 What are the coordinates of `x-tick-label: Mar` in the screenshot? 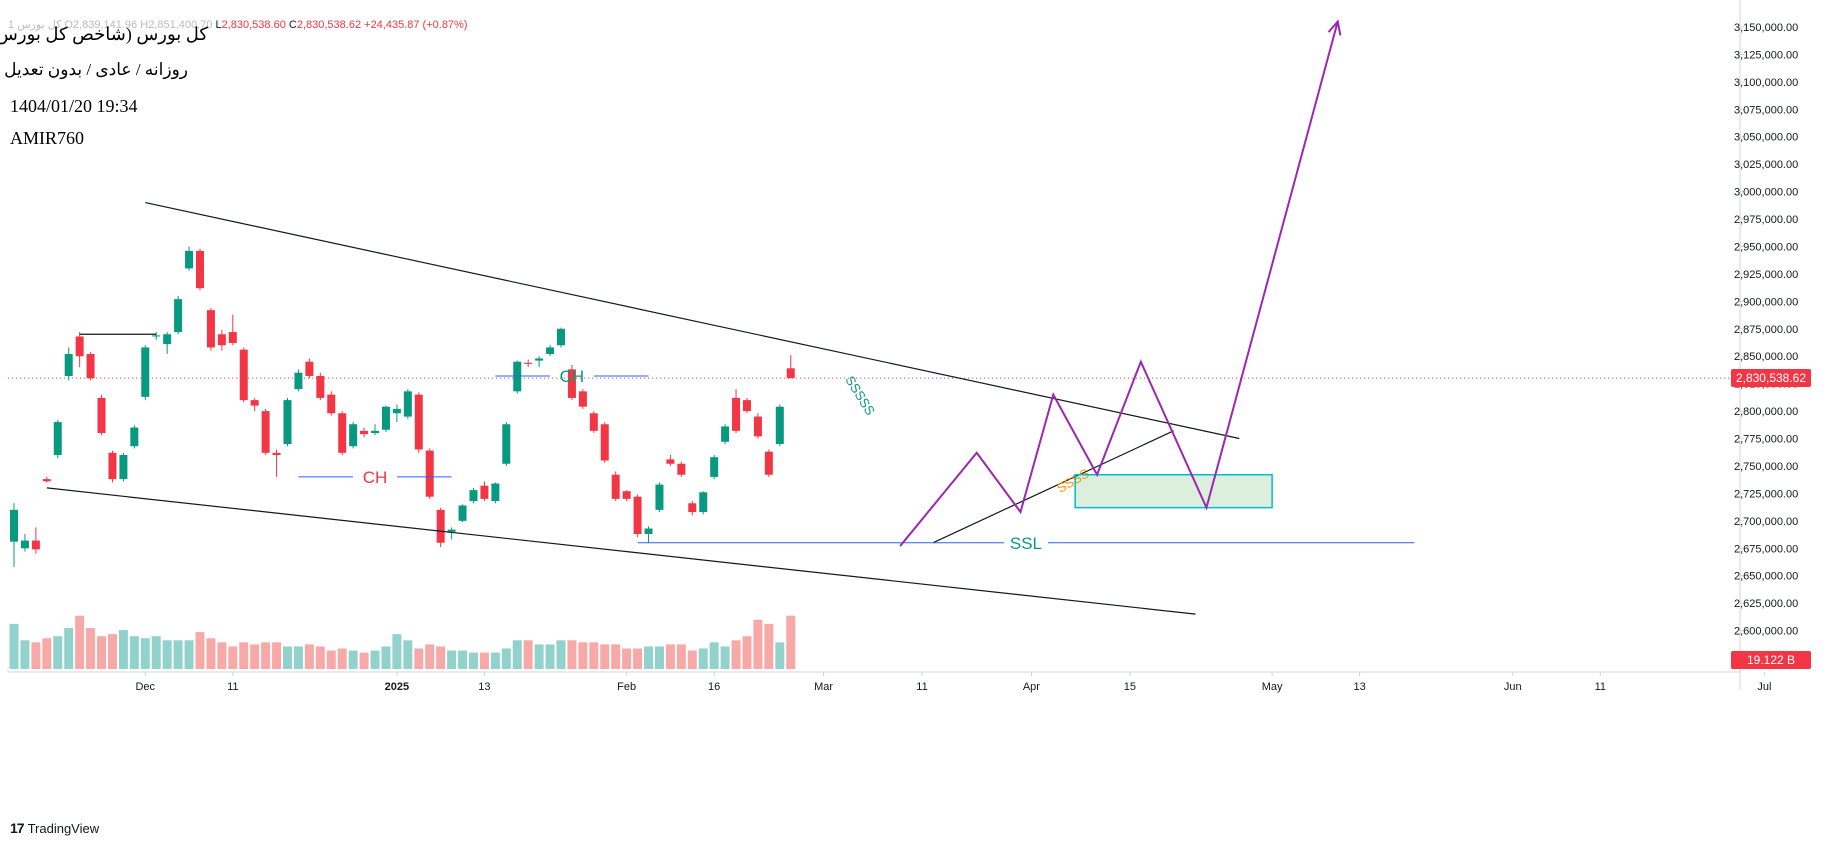 It's located at (823, 687).